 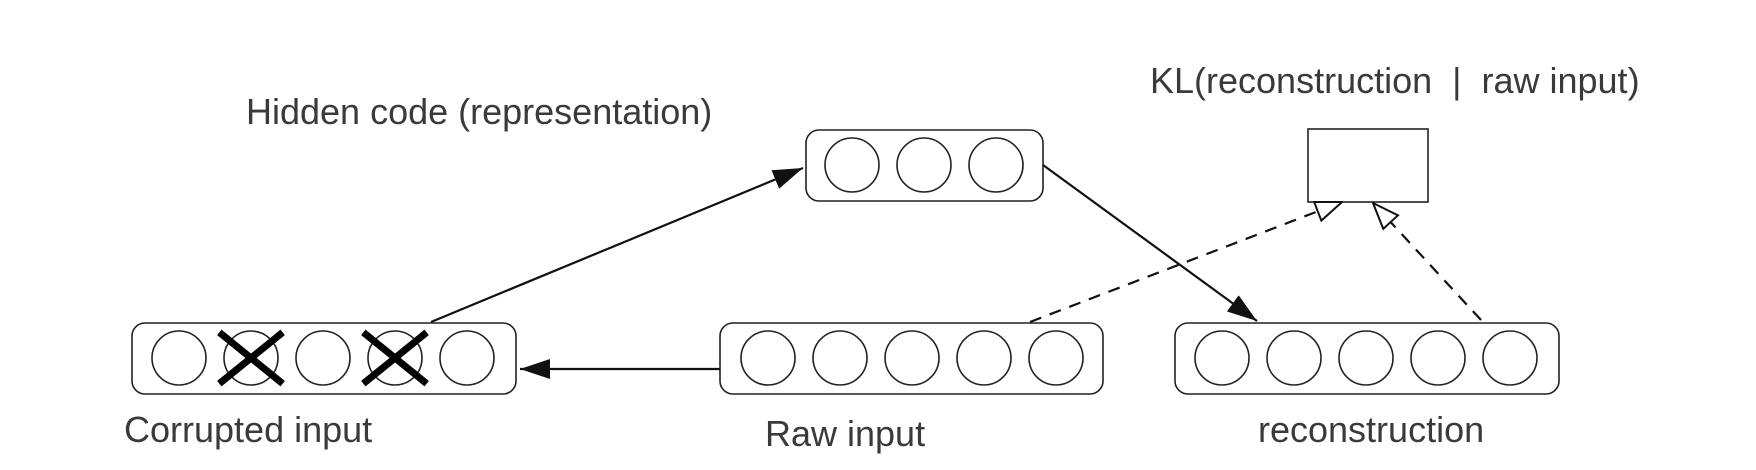 What do you see at coordinates (248, 429) in the screenshot?
I see `corrupted-input-label: Corrupted input` at bounding box center [248, 429].